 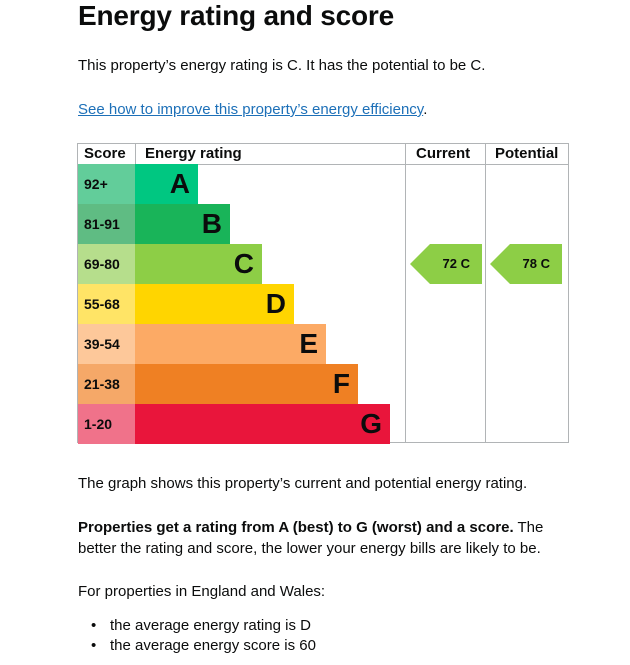 What do you see at coordinates (456, 263) in the screenshot?
I see `current-rating-label: 72 C` at bounding box center [456, 263].